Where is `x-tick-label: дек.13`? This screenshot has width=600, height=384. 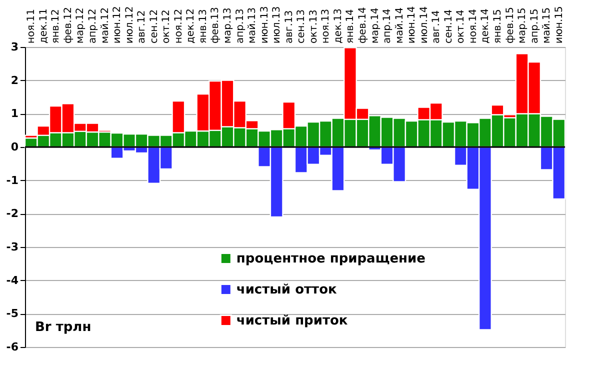
x-tick-label: дек.13 is located at coordinates (338, 26).